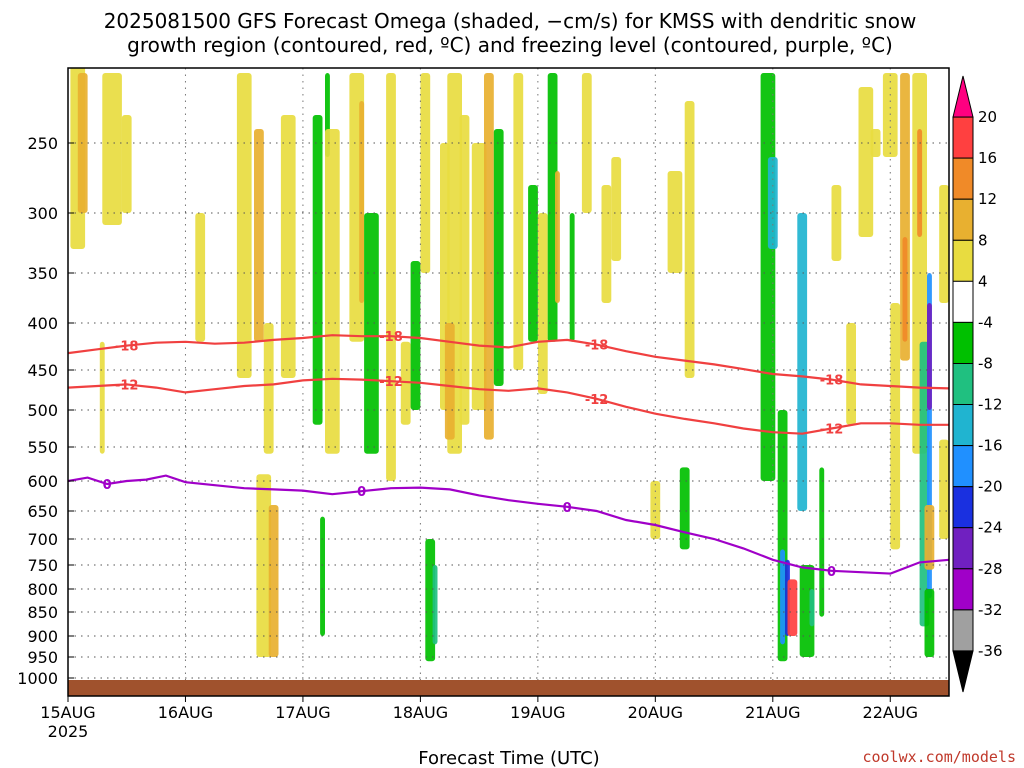  What do you see at coordinates (990, 651) in the screenshot?
I see `colorbar-label: -36` at bounding box center [990, 651].